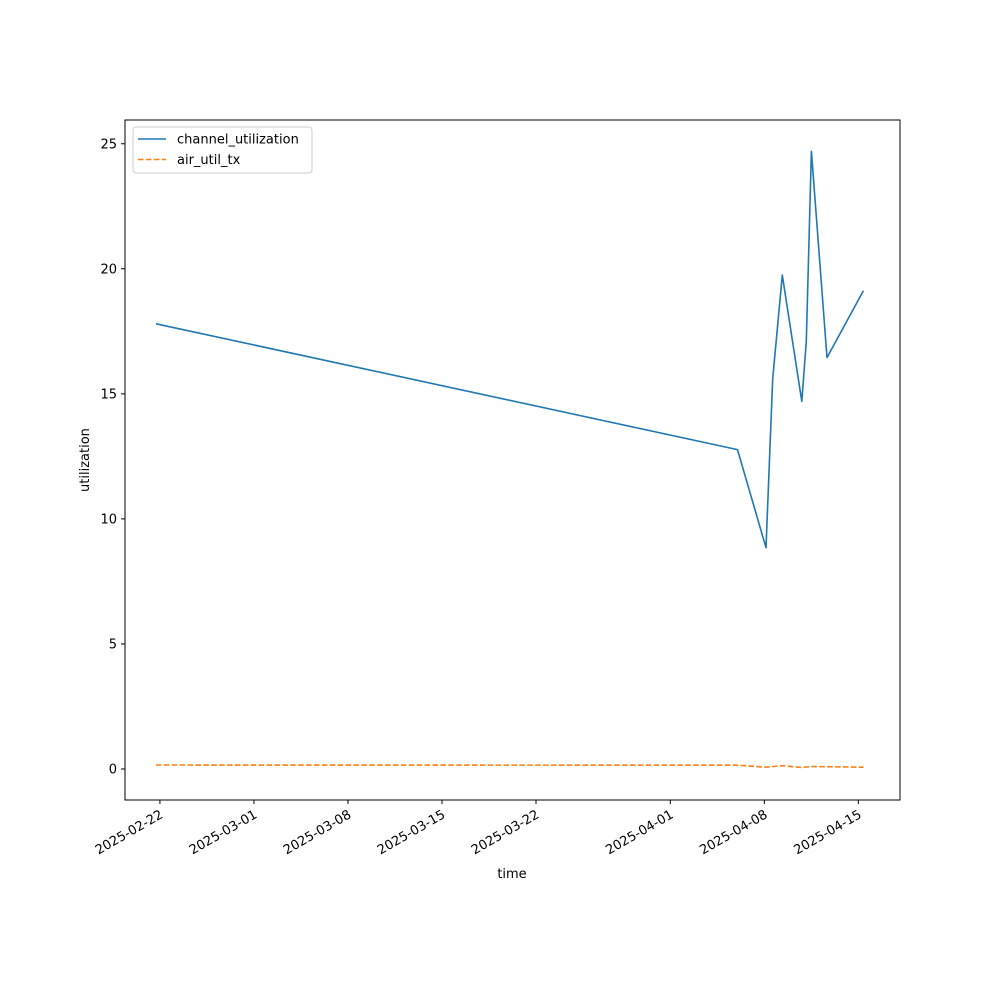 The image size is (1000, 1000). What do you see at coordinates (209, 160) in the screenshot?
I see `legend-label-air_util_tx: air_util_tx` at bounding box center [209, 160].